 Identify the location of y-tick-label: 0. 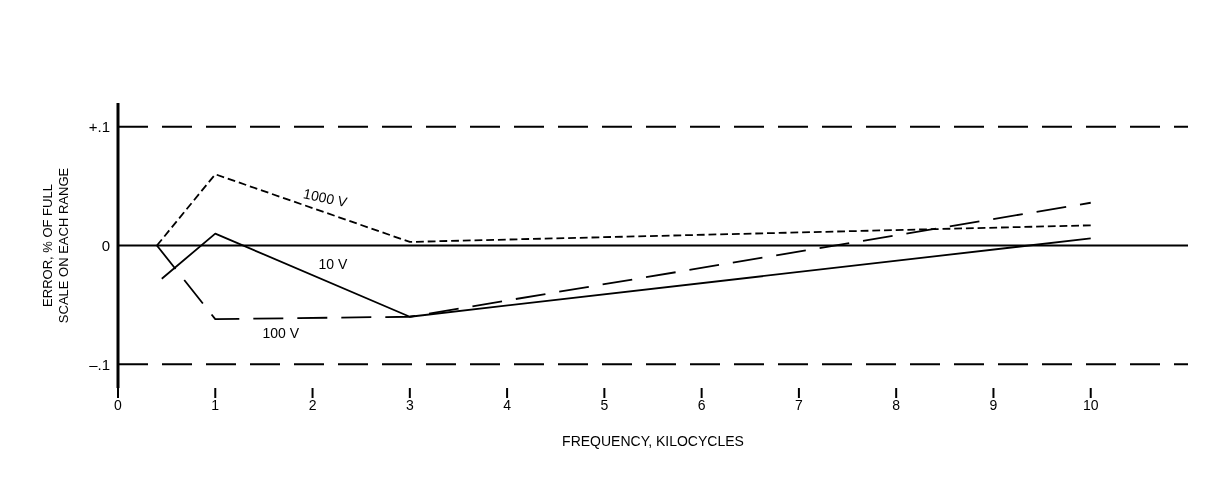
(105, 245).